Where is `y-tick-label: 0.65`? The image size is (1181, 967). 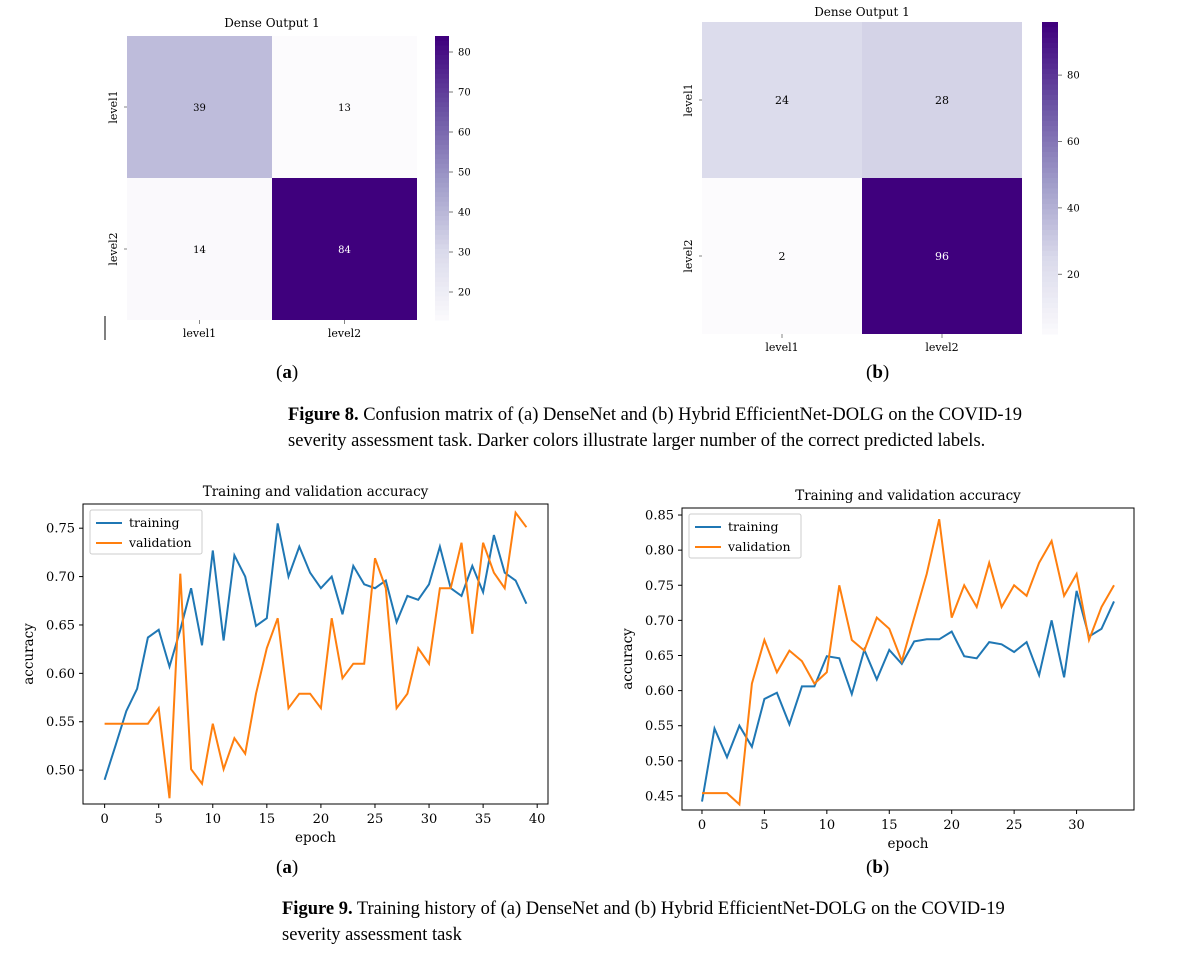
y-tick-label: 0.65 is located at coordinates (659, 656).